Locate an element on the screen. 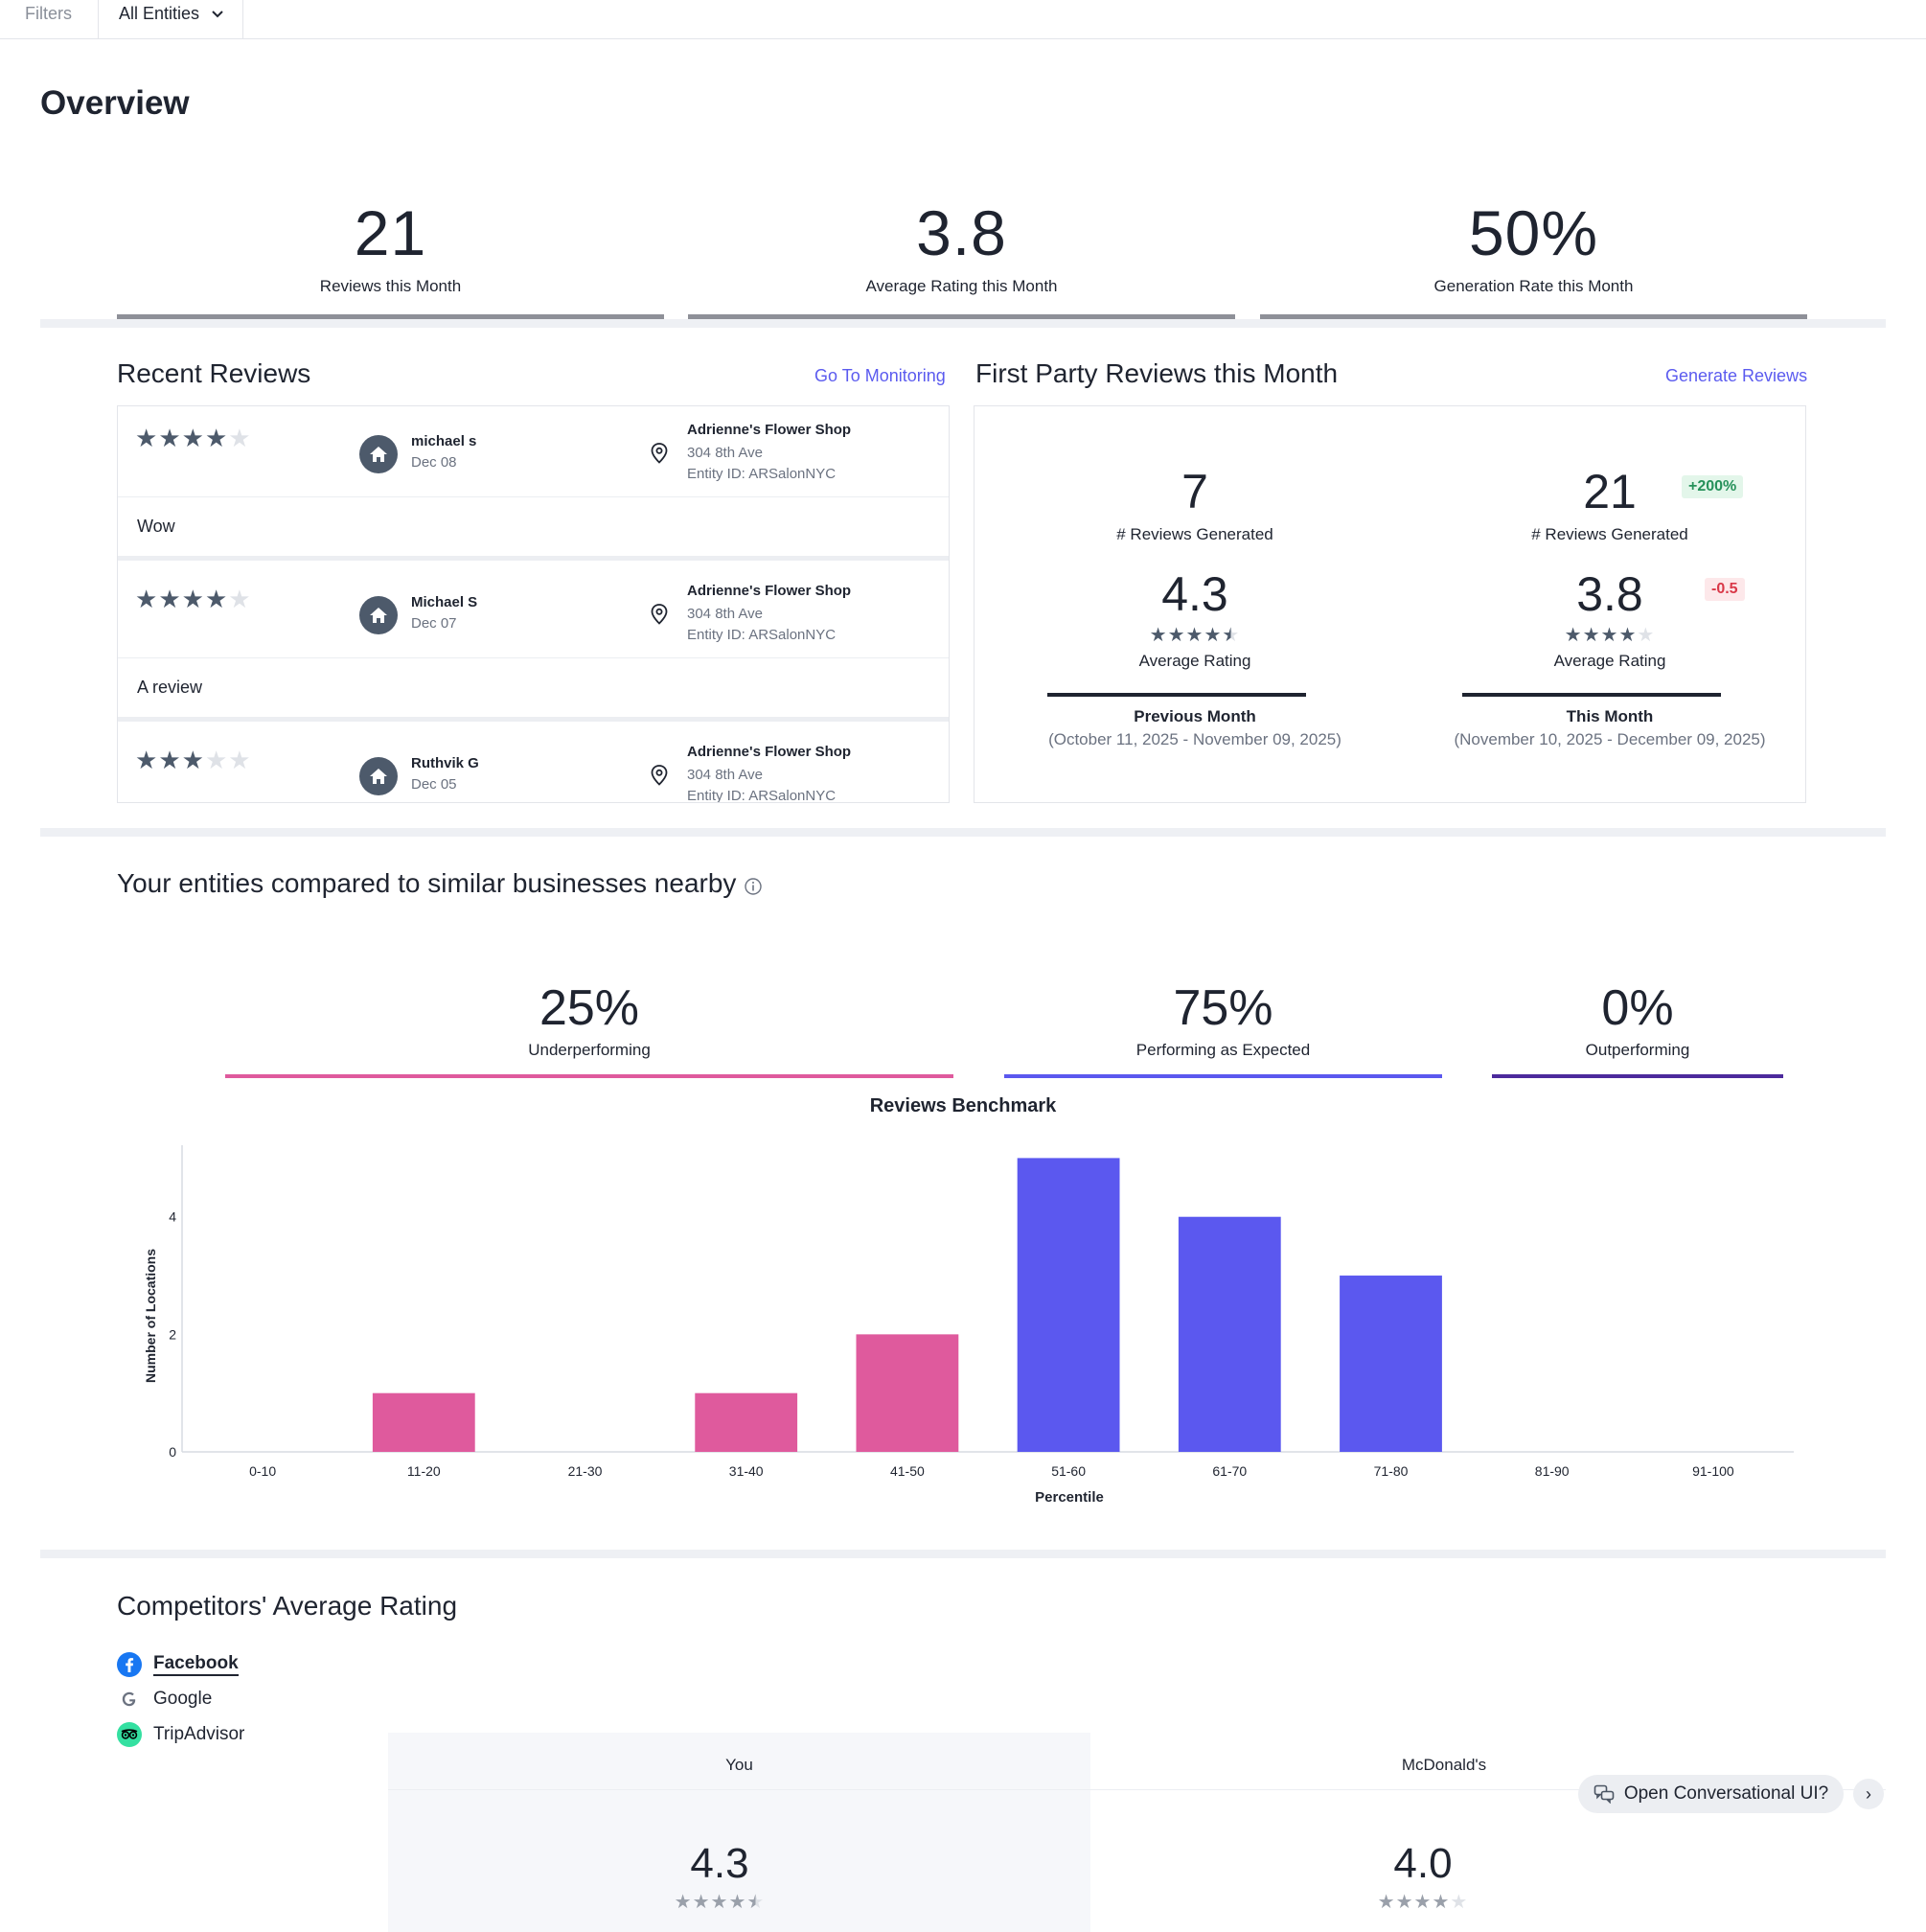 This screenshot has width=1926, height=1932. source-tab-facebook: Facebook is located at coordinates (178, 1664).